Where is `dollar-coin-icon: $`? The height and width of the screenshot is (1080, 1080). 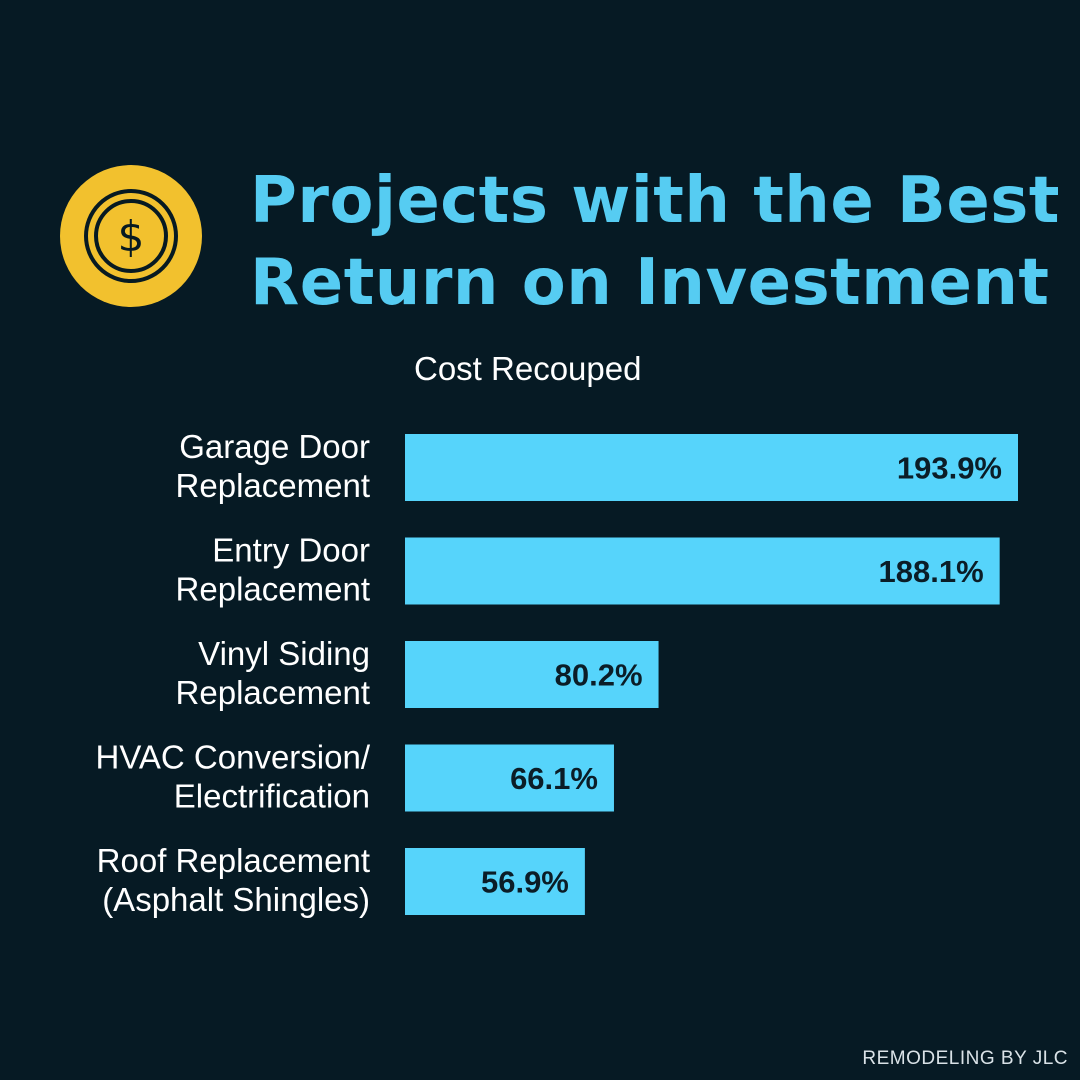
dollar-coin-icon: $ is located at coordinates (131, 236).